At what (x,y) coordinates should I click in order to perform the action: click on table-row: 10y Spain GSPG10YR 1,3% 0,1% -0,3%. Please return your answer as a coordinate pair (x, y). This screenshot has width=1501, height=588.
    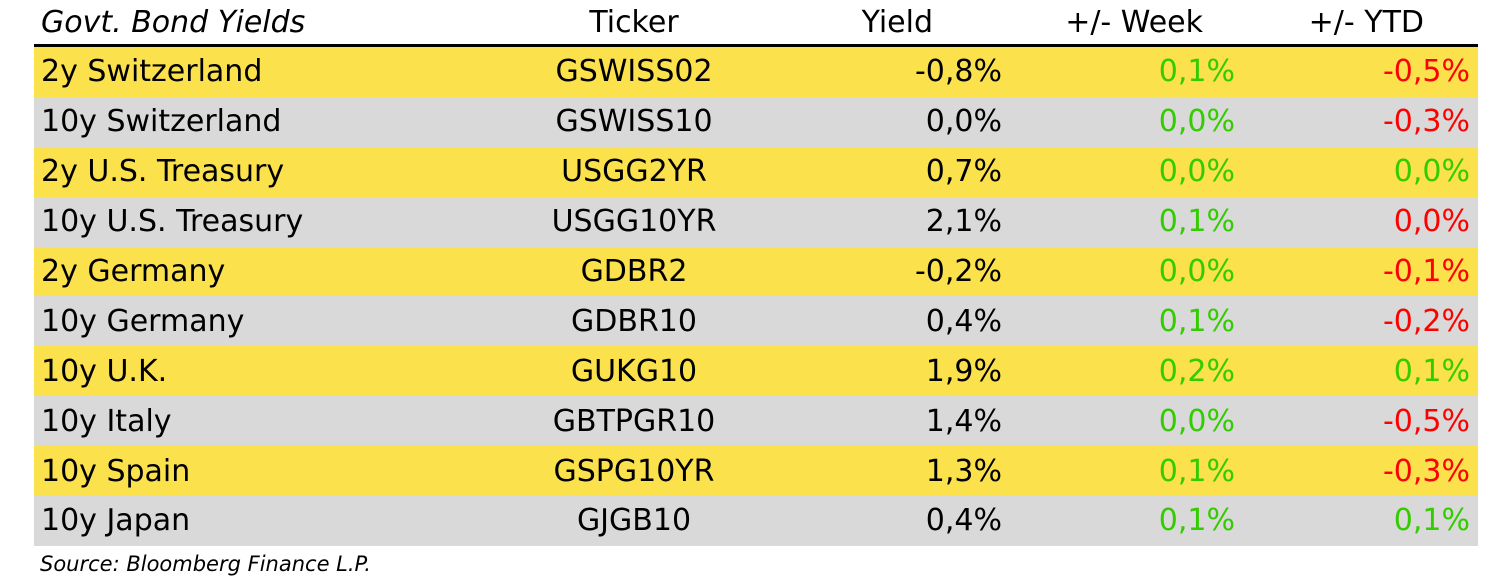
    Looking at the image, I should click on (756, 471).